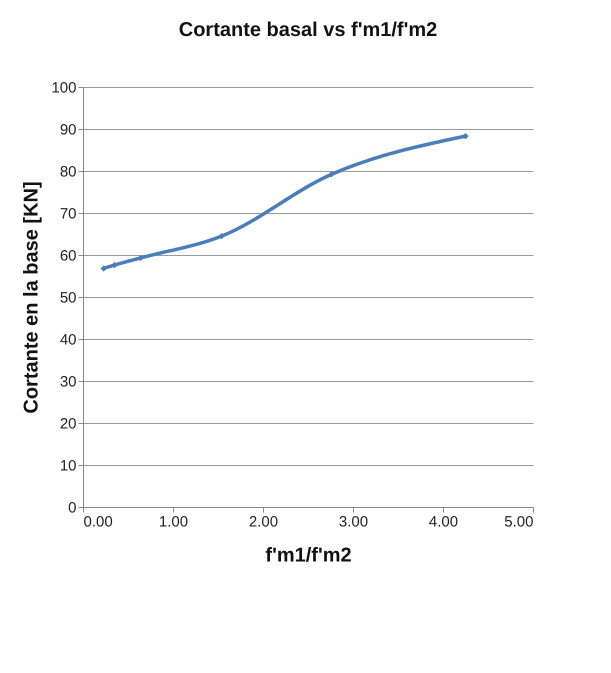 This screenshot has width=611, height=673. I want to click on y-tick-label: 60, so click(68, 256).